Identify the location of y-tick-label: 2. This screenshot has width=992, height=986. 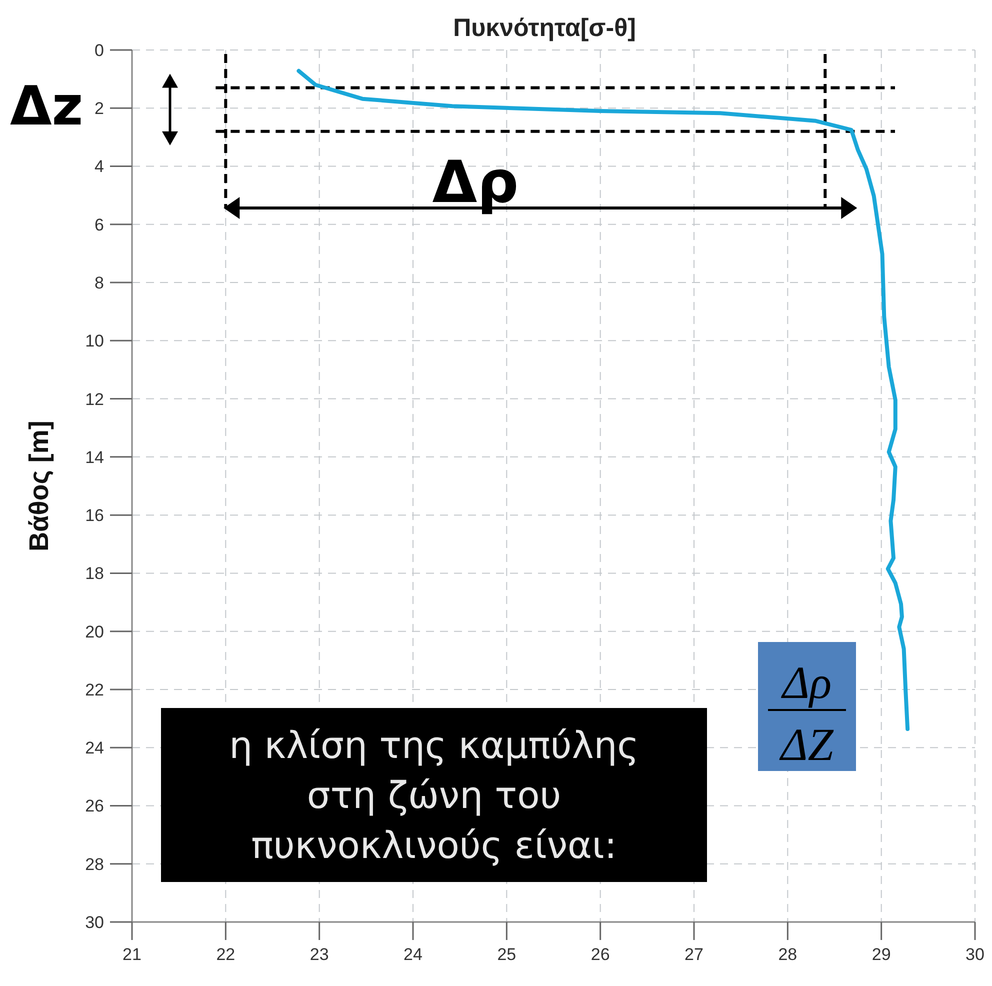
(99, 108).